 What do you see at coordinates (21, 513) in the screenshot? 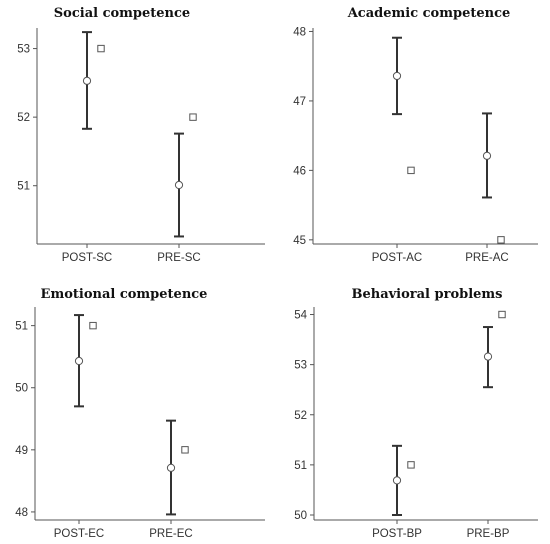
I see `panel-emotional-competence-y-tick-label: 48` at bounding box center [21, 513].